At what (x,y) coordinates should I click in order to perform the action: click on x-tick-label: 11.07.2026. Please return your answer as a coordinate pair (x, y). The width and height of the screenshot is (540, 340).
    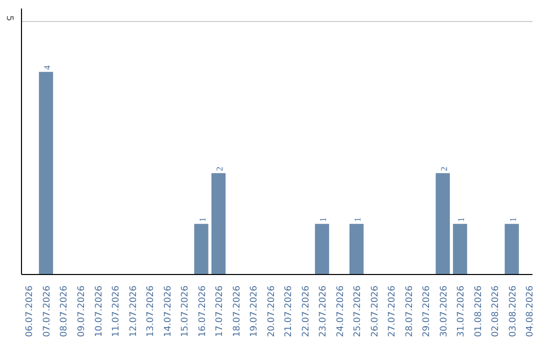
    Looking at the image, I should click on (117, 311).